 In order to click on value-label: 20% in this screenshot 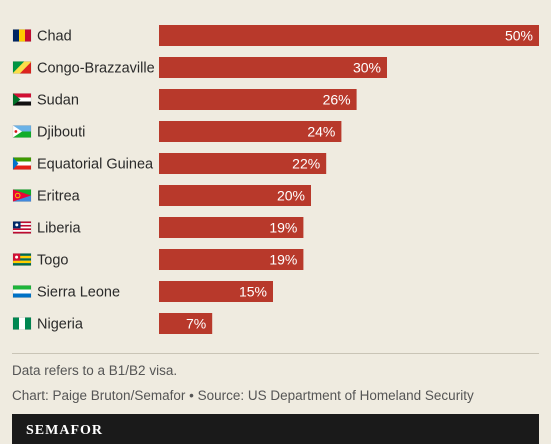, I will do `click(291, 196)`.